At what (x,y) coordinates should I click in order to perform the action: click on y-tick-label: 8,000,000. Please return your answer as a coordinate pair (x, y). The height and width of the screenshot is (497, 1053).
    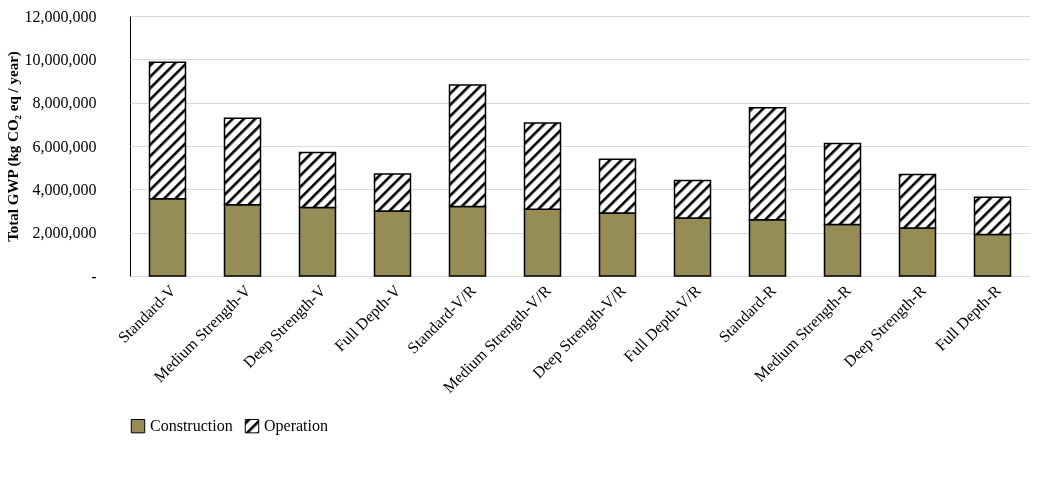
    Looking at the image, I should click on (64, 103).